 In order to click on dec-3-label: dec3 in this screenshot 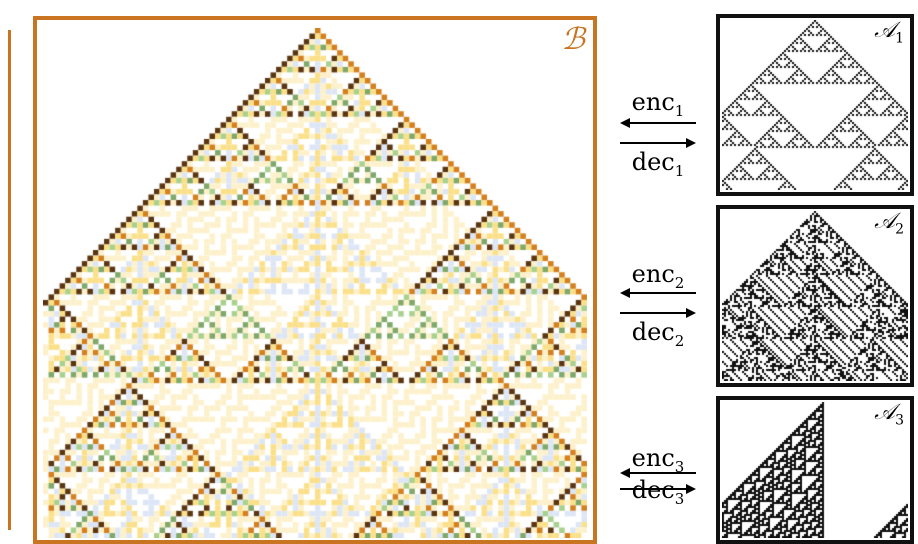, I will do `click(658, 492)`.